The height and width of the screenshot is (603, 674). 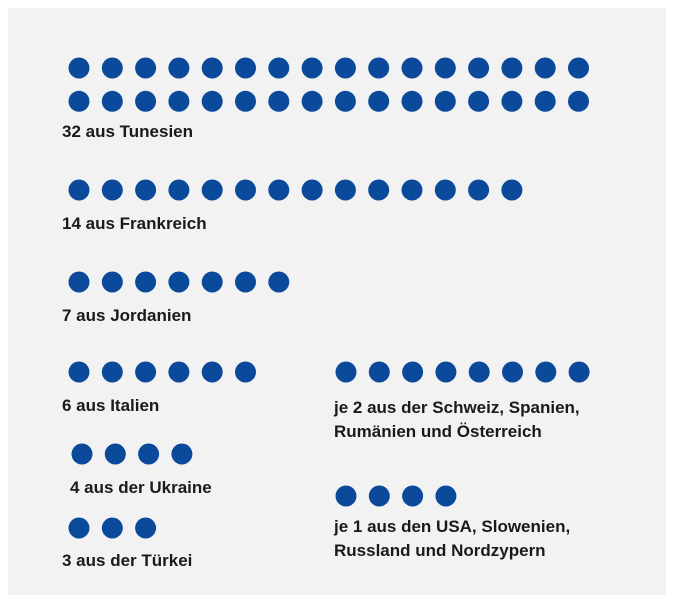 What do you see at coordinates (127, 560) in the screenshot?
I see `group-label: 3 aus der Türkei` at bounding box center [127, 560].